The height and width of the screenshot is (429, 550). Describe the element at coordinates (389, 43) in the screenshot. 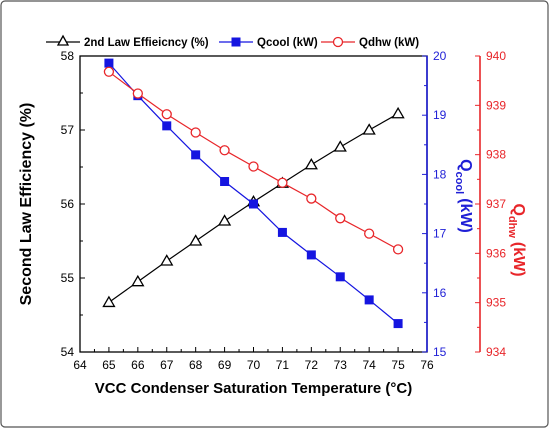

I see `legend-qdhw-label: Qdhw (kW)` at that location.